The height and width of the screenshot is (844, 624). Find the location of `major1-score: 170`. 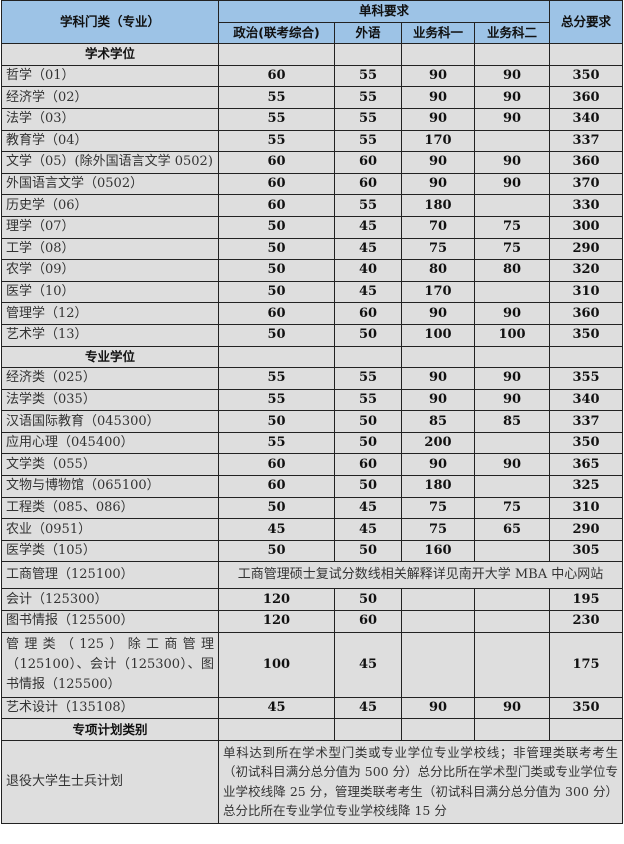

major1-score: 170 is located at coordinates (438, 141).